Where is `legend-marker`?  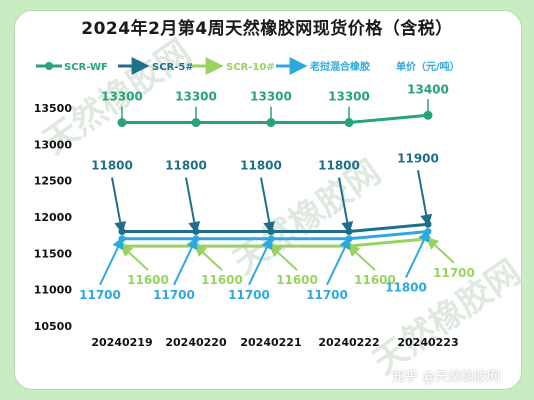
legend-marker is located at coordinates (49, 66).